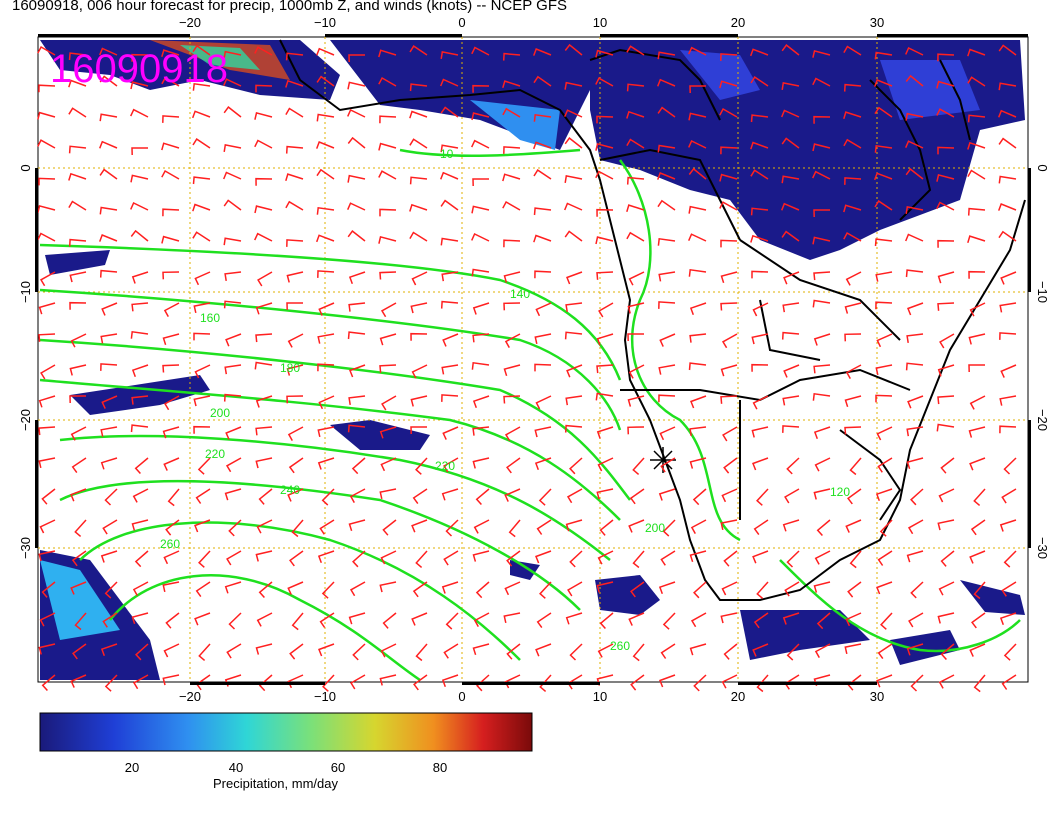  I want to click on top-lon-tick: 30, so click(877, 22).